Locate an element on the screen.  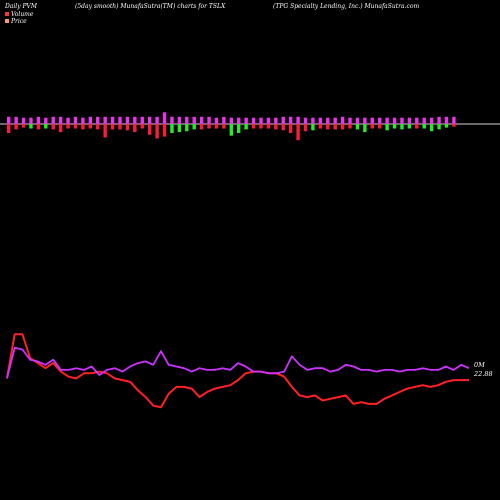
price-volume-lines is located at coordinates (238, 371).